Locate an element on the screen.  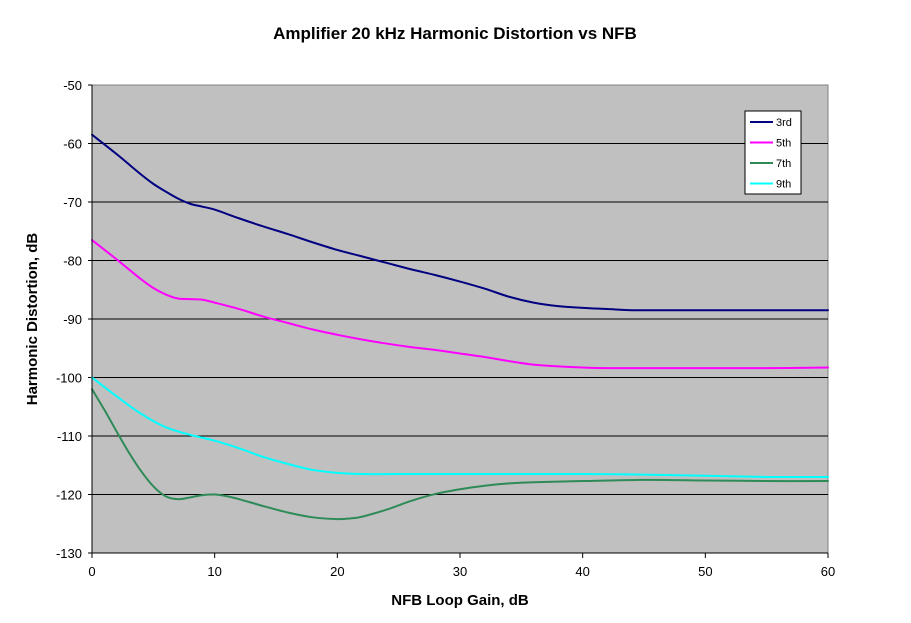
y-axis-ticks: -50 -60 -70 -80 -90 -100 -110 -120 -130 is located at coordinates (74, 319).